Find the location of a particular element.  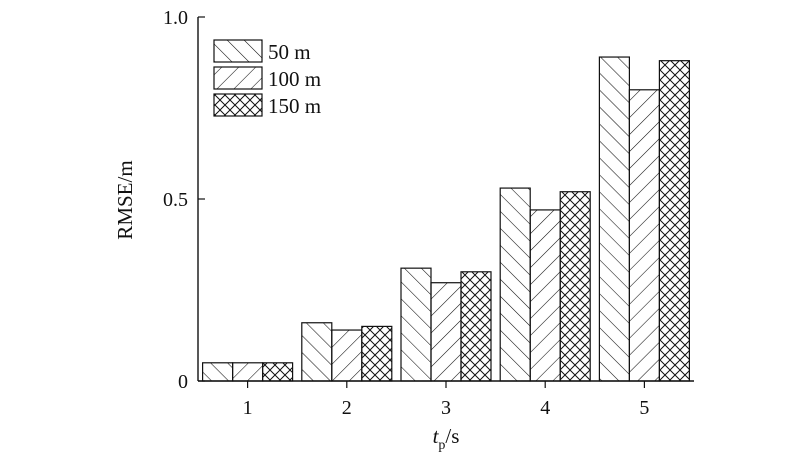

x-tick-label: 3 is located at coordinates (446, 408).